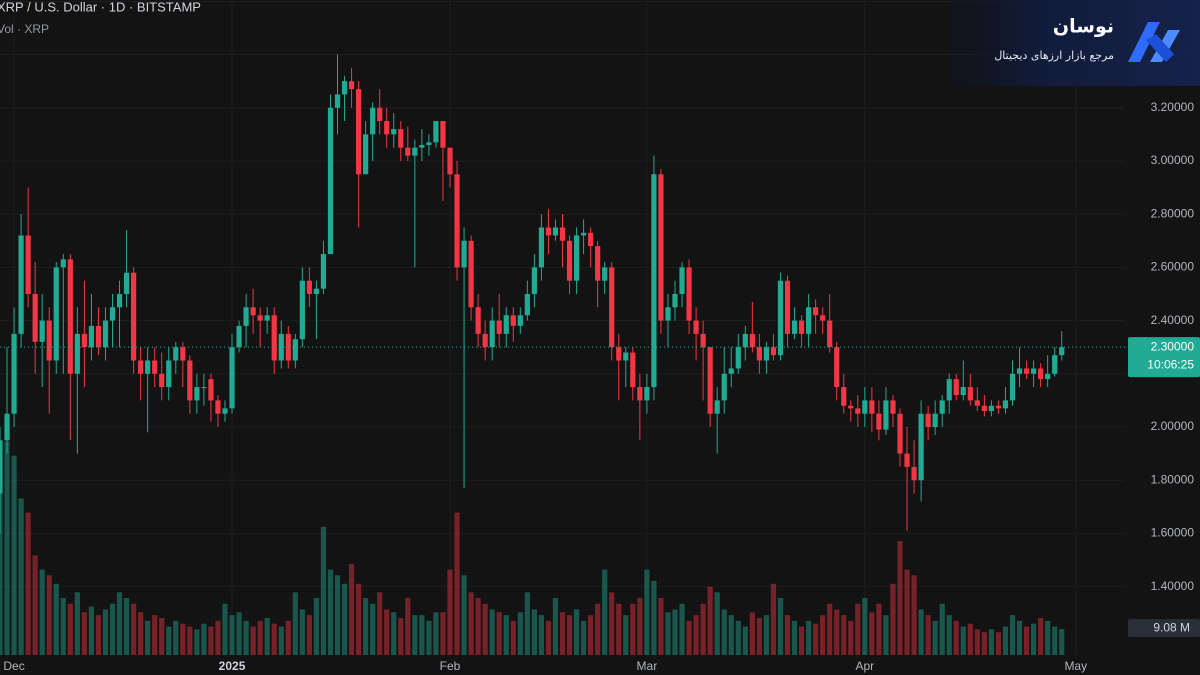 This screenshot has height=675, width=1200. Describe the element at coordinates (450, 666) in the screenshot. I see `x-tick-label: Feb` at that location.